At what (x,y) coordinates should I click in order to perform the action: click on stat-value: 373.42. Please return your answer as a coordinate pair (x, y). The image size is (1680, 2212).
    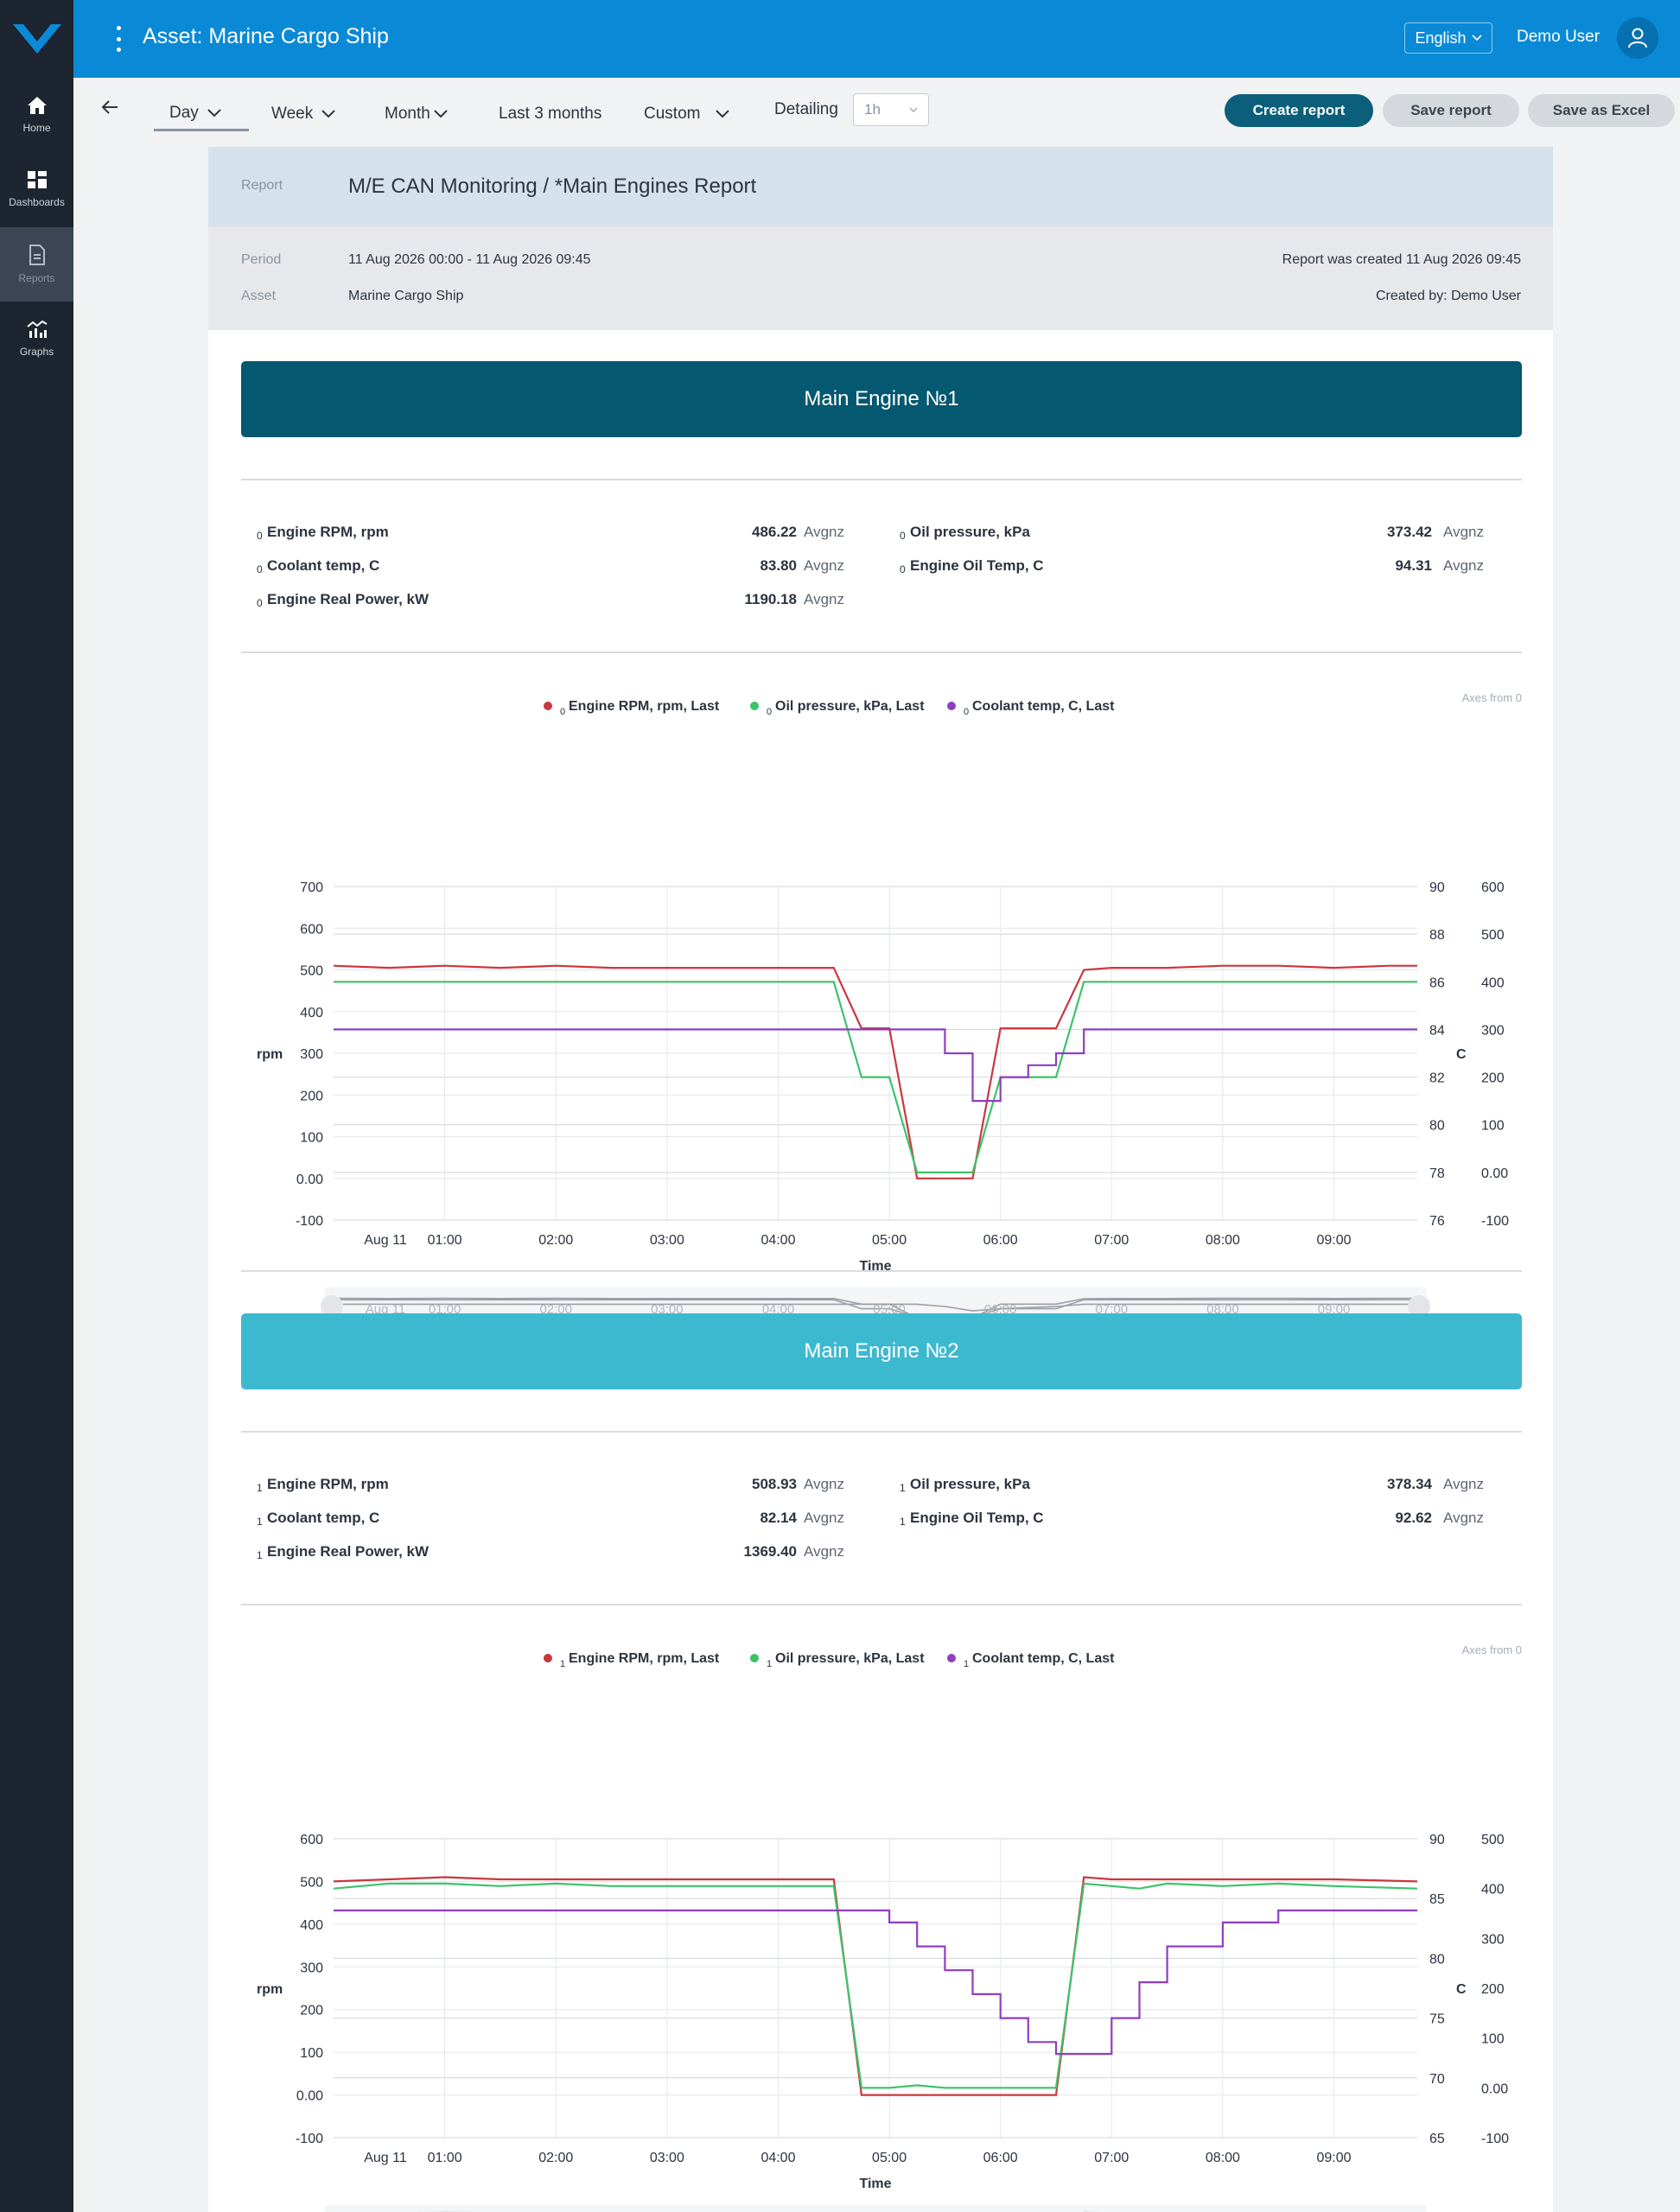
    Looking at the image, I should click on (1409, 532).